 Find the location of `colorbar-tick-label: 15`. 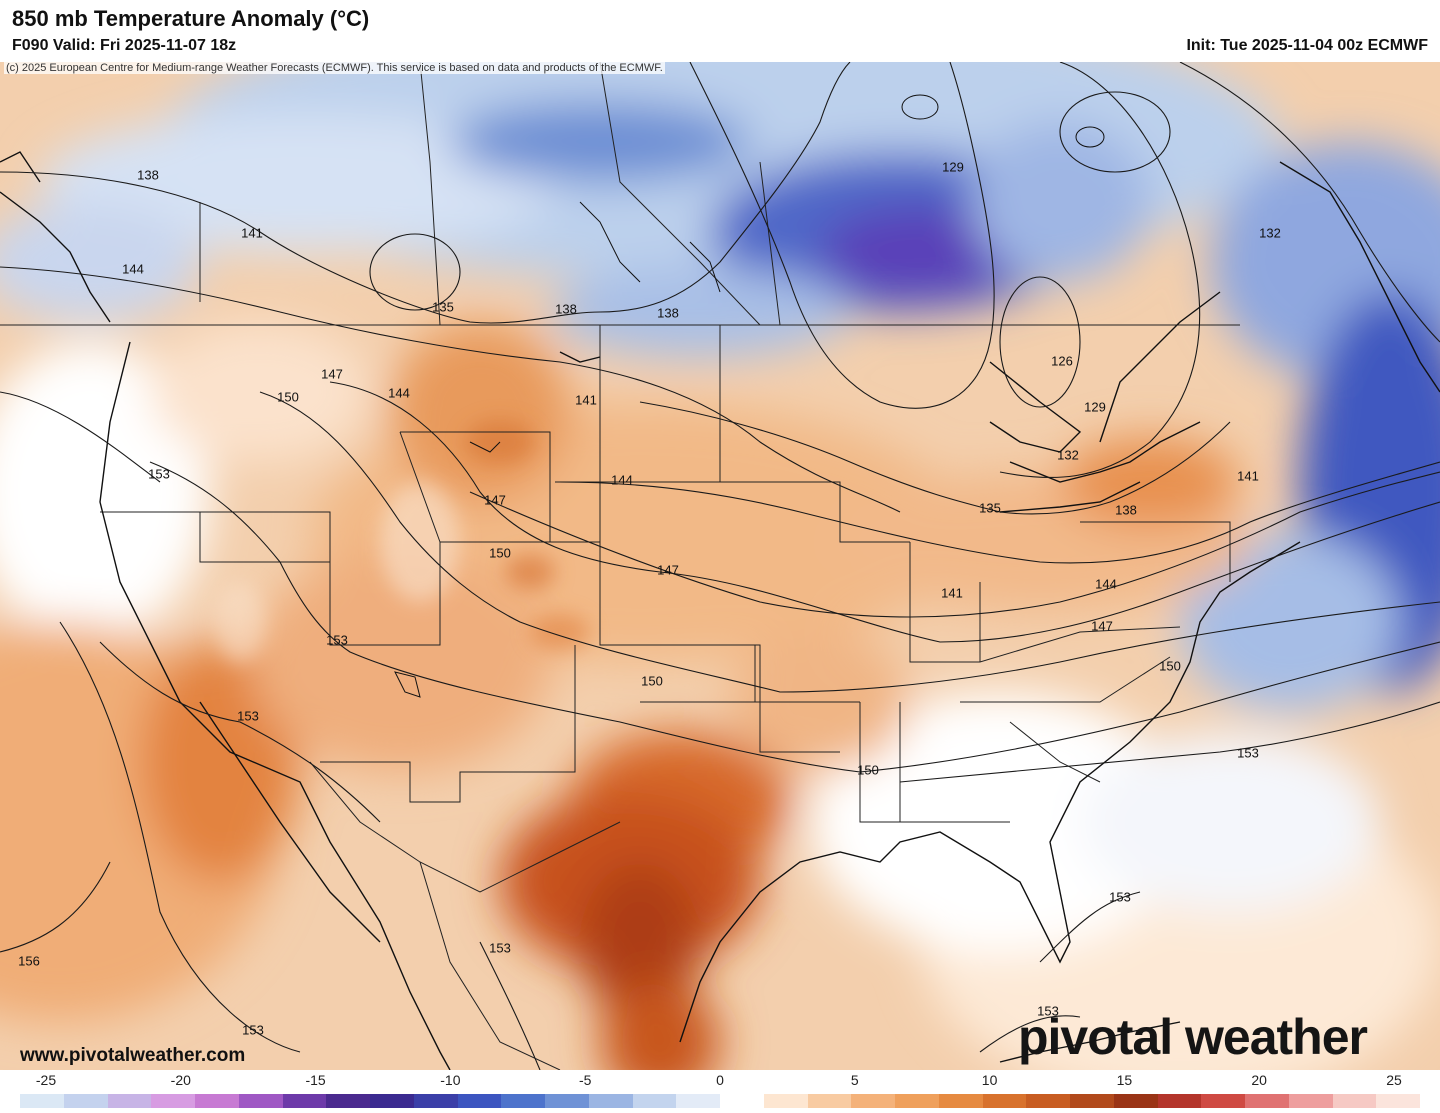

colorbar-tick-label: 15 is located at coordinates (1124, 1080).